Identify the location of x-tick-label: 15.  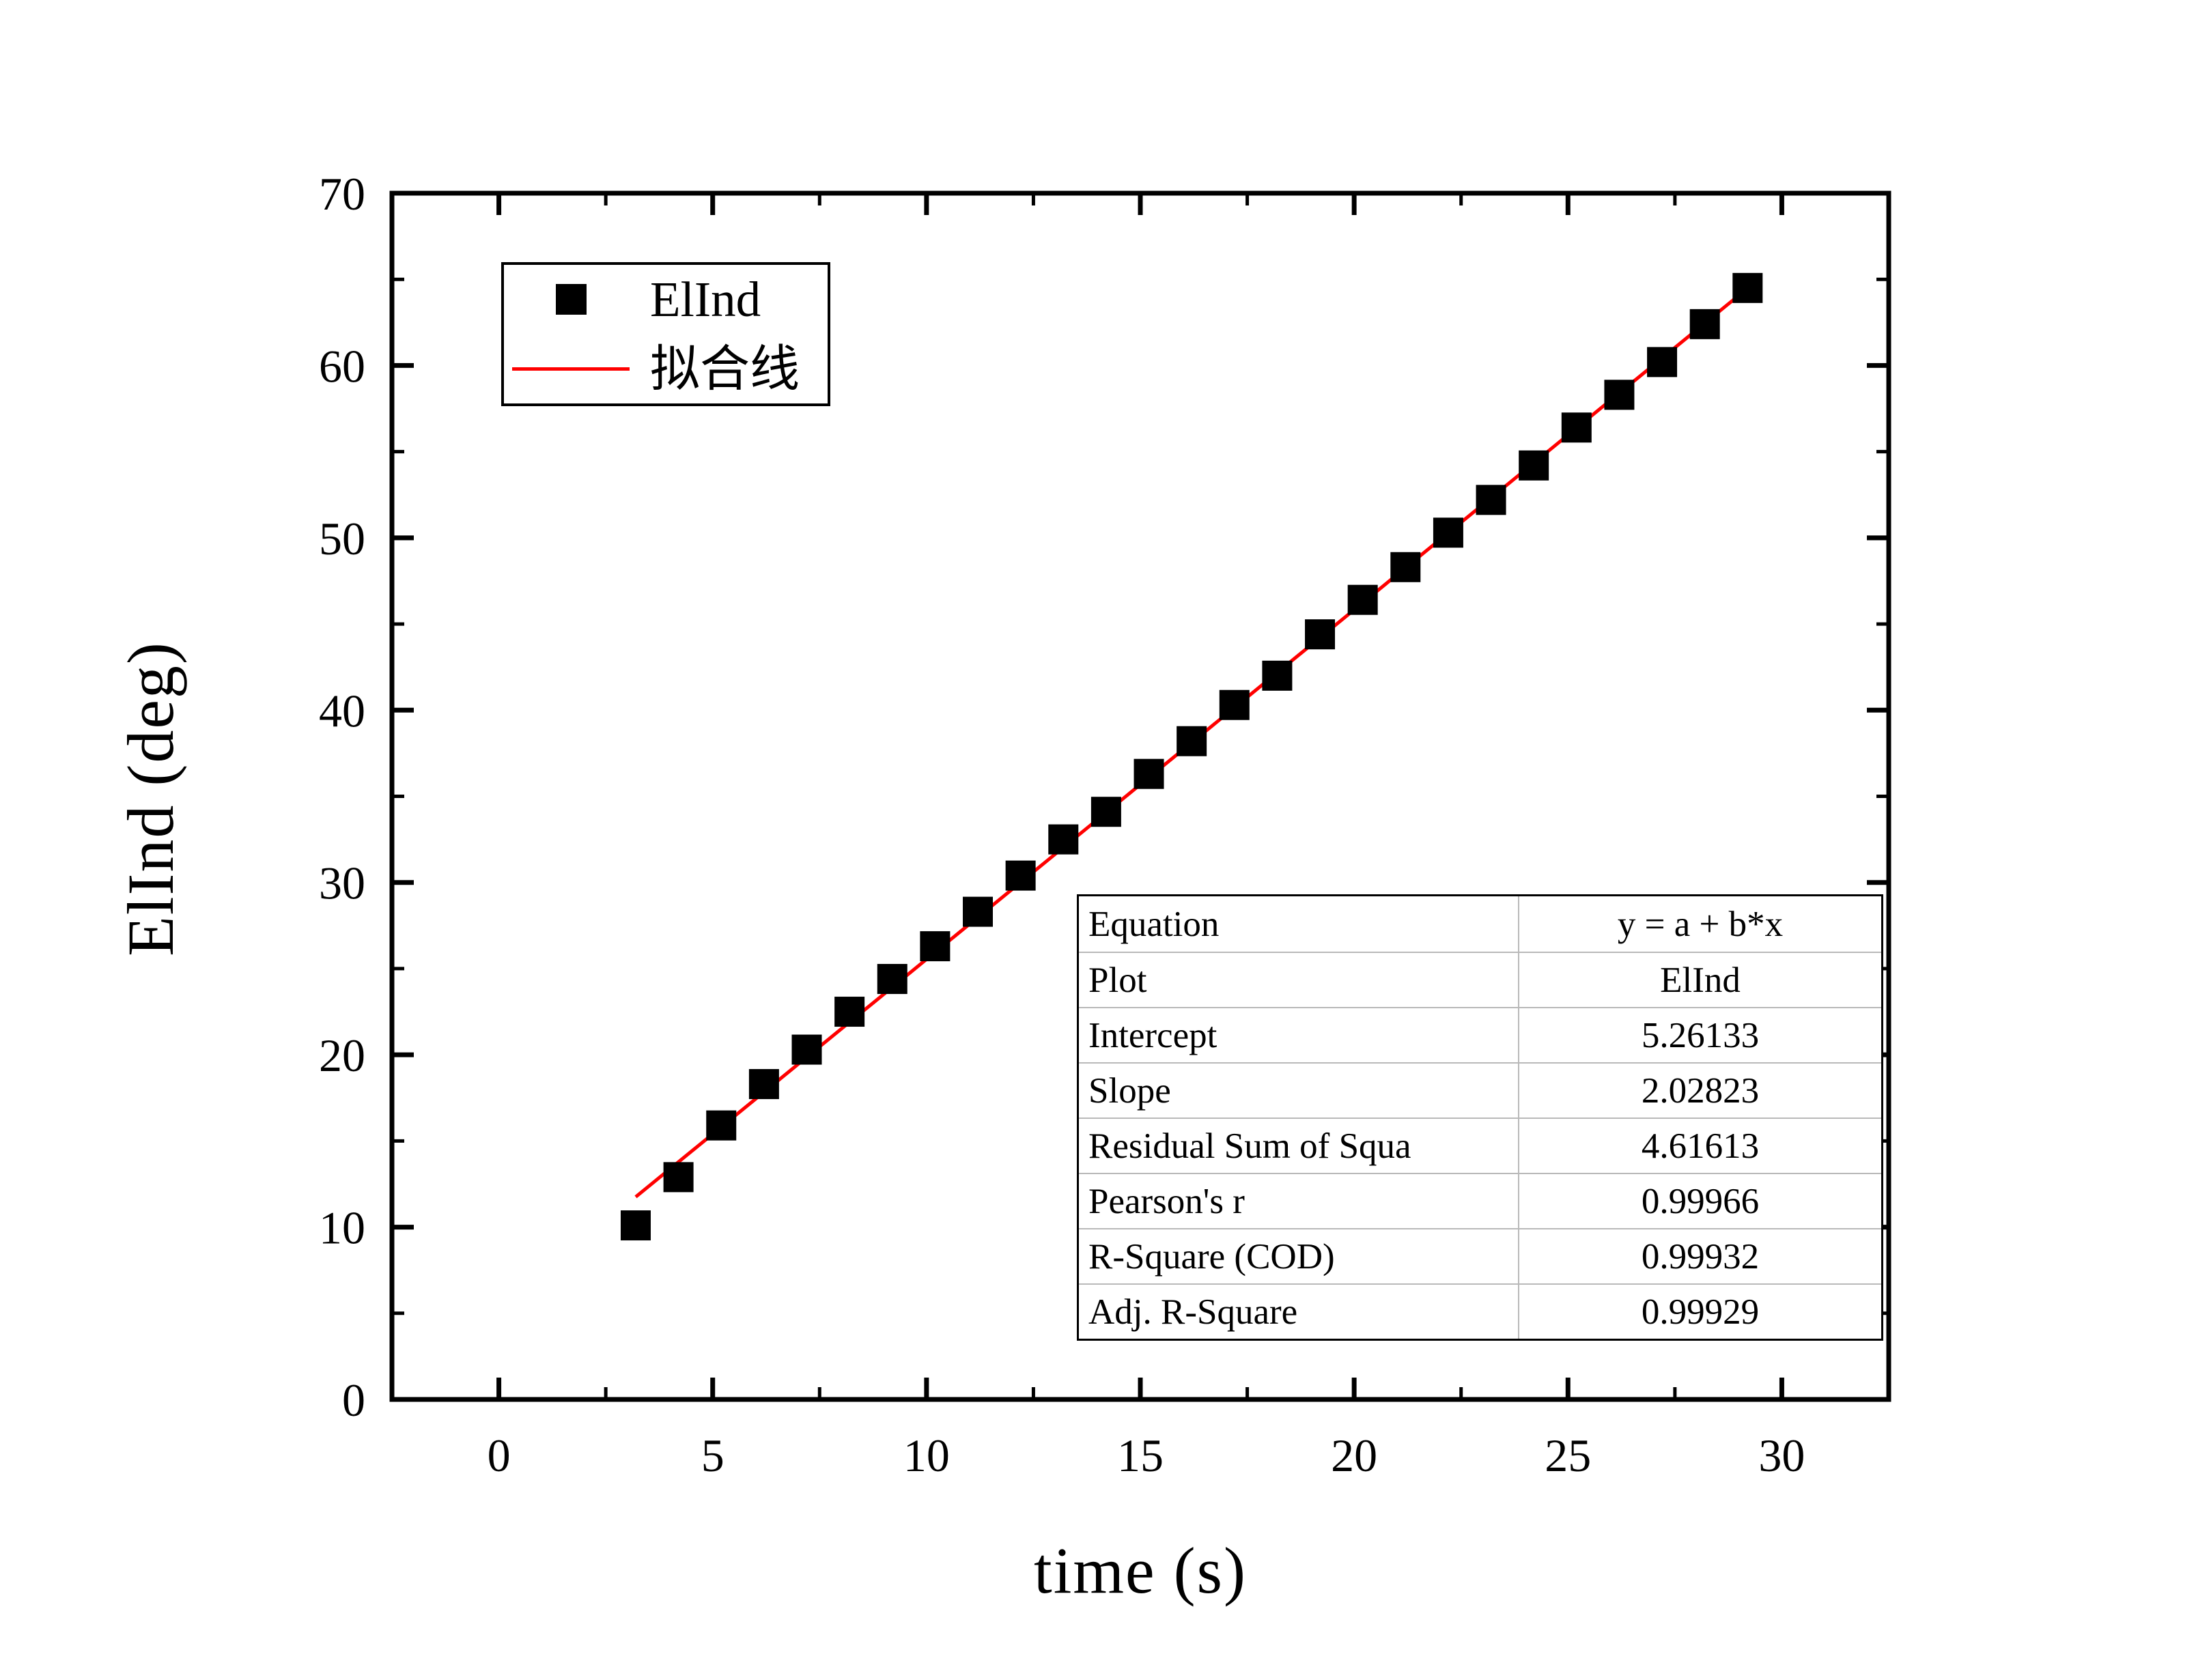
(1141, 1455).